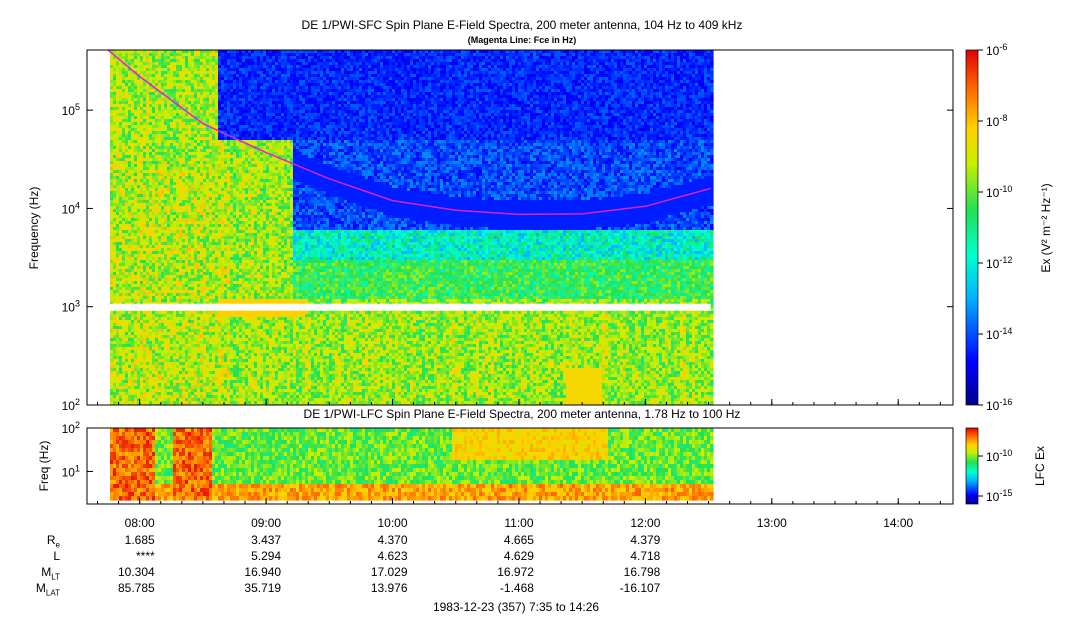 This screenshot has width=1083, height=620. What do you see at coordinates (517, 588) in the screenshot?
I see `ephemeris-value: -1.468` at bounding box center [517, 588].